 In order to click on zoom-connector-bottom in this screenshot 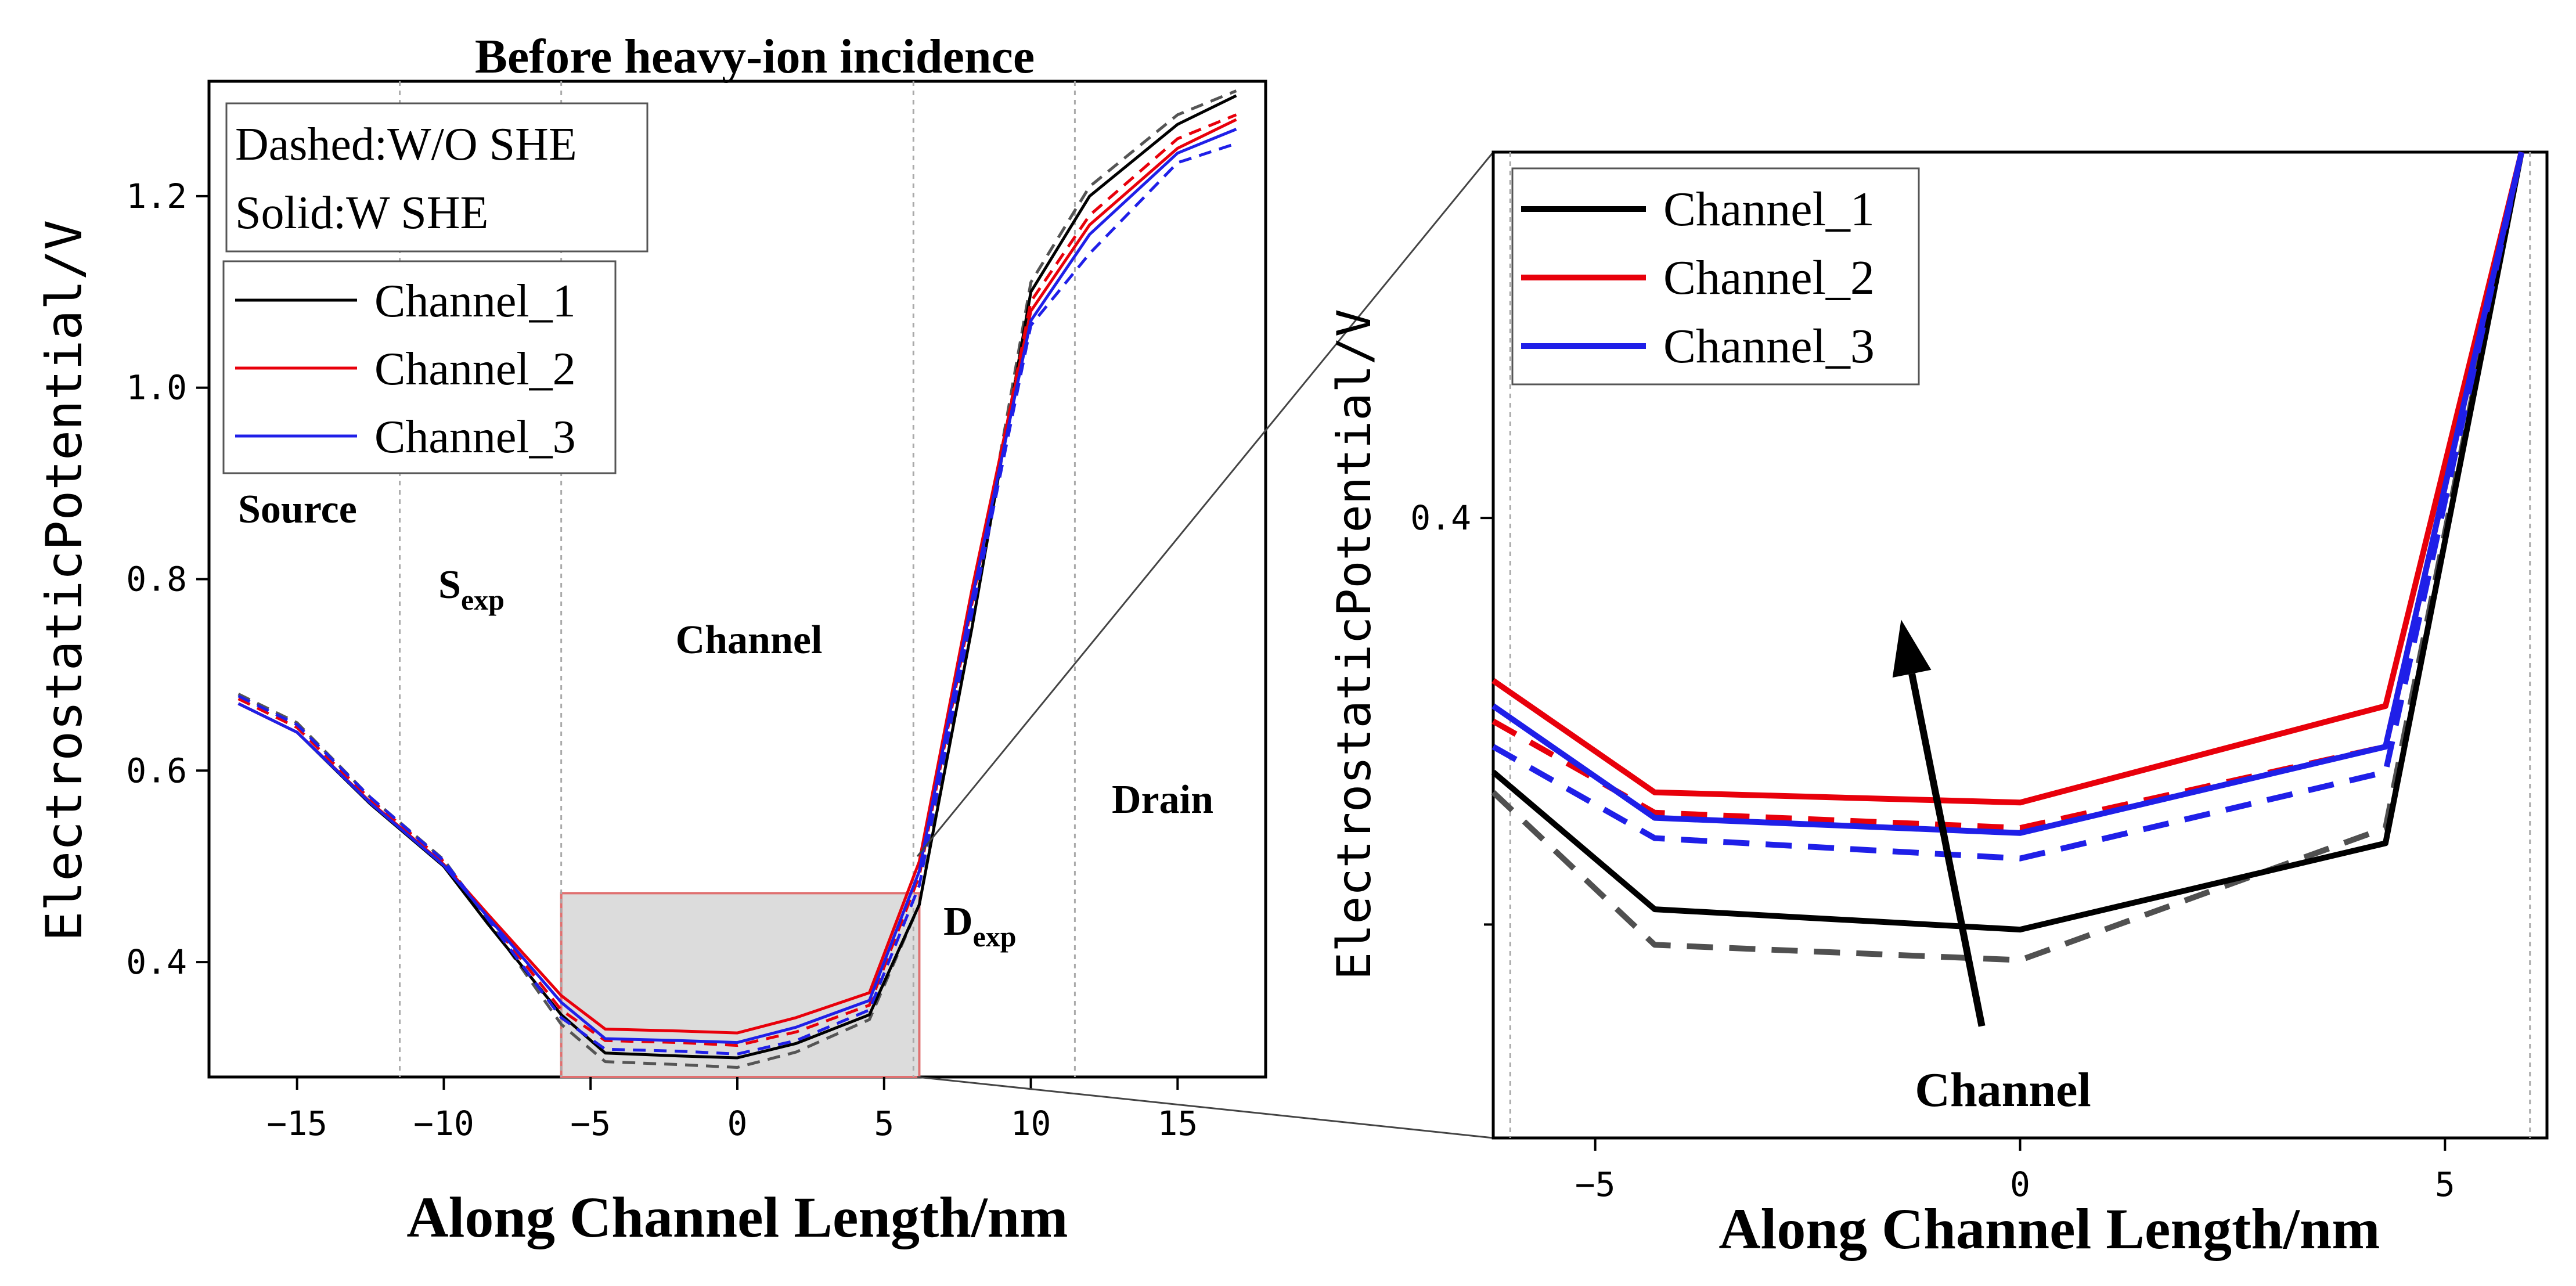, I will do `click(1205, 1107)`.